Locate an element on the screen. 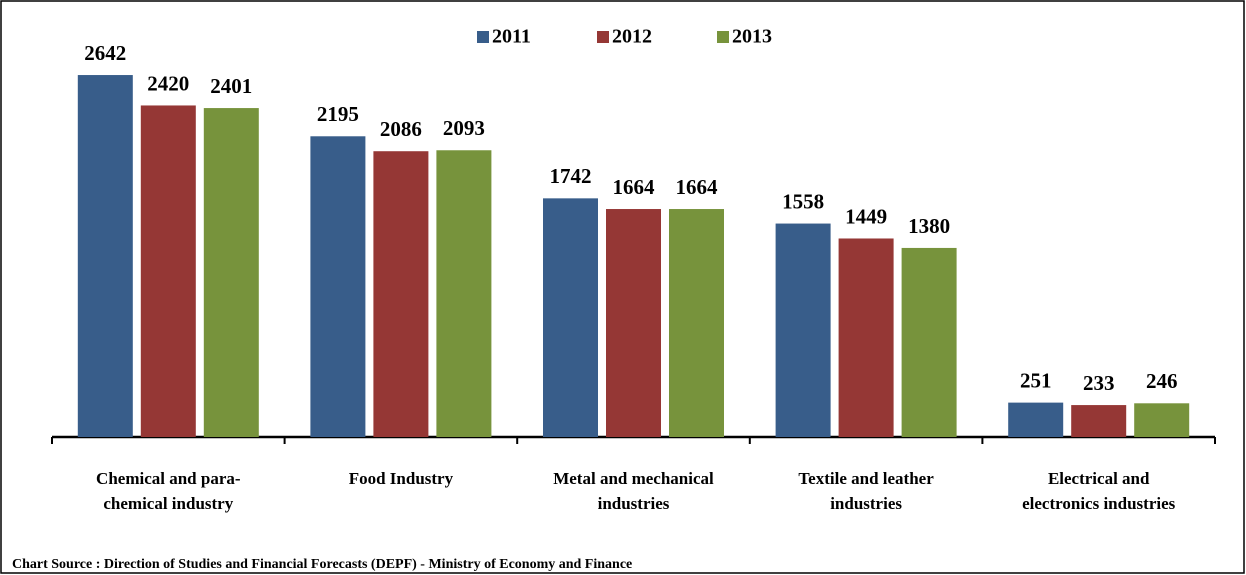  data-label: 1449 is located at coordinates (866, 216).